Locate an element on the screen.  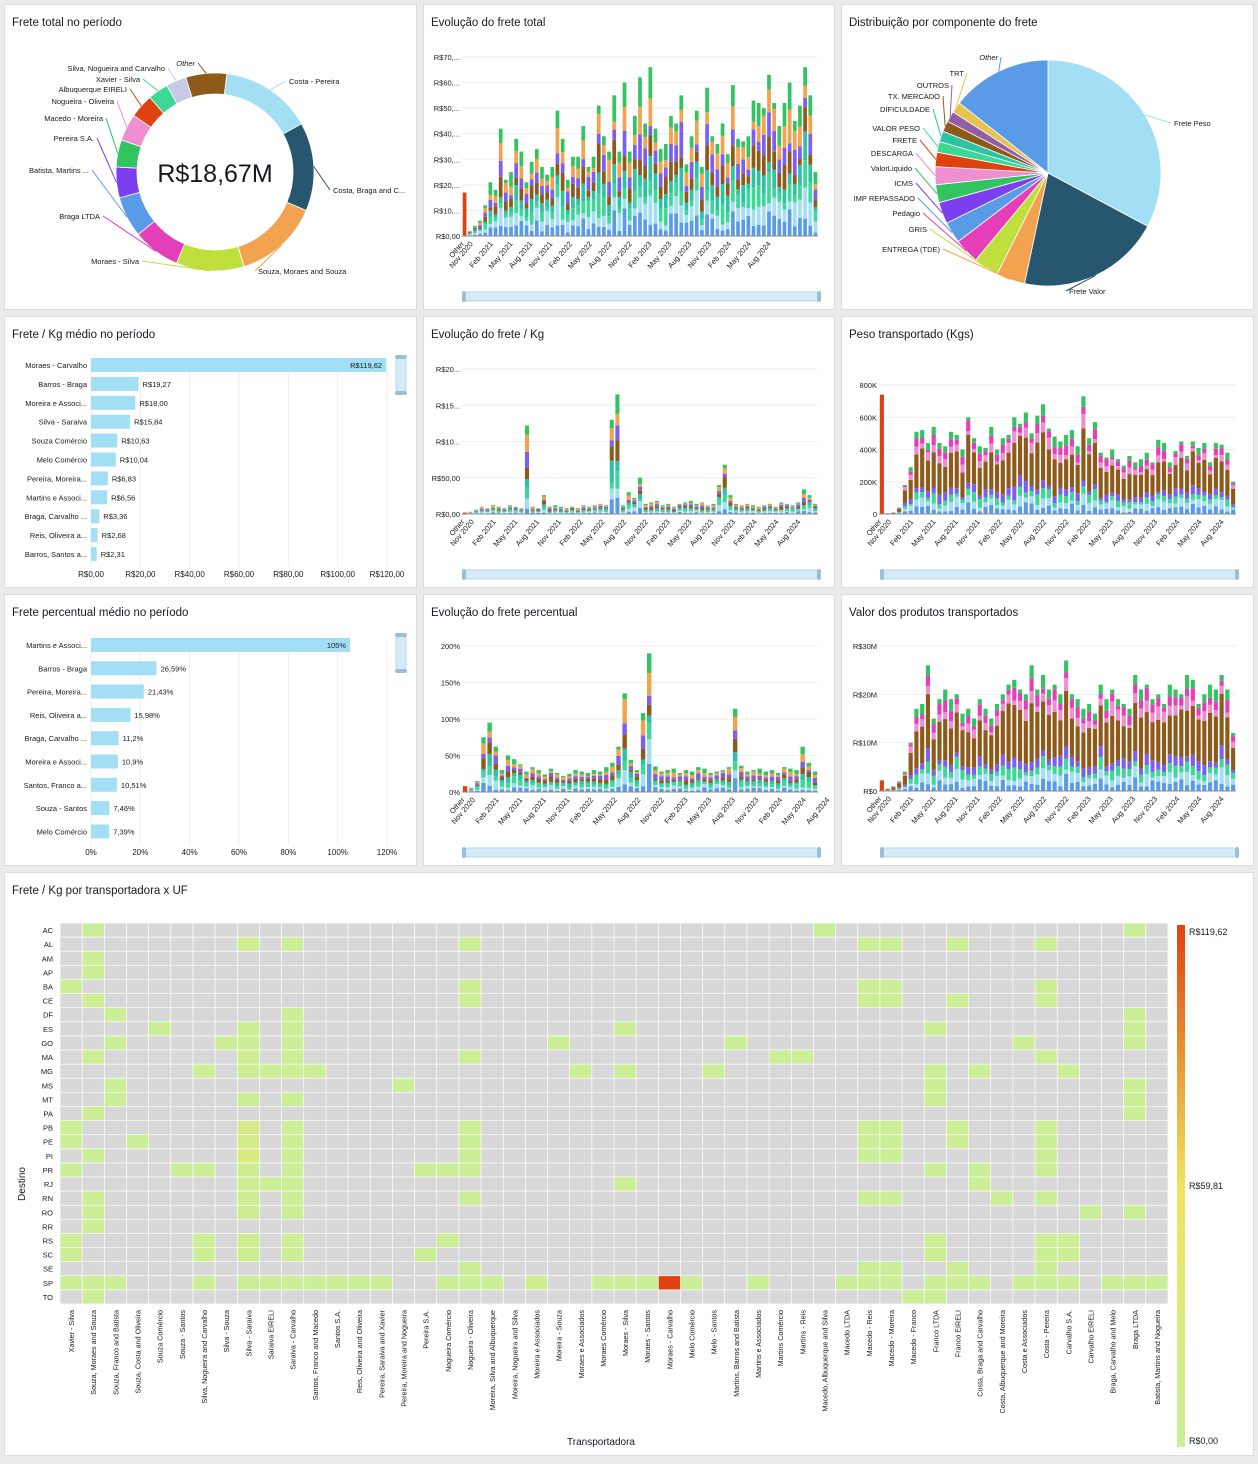
slice-label: FRETE is located at coordinates (904, 140).